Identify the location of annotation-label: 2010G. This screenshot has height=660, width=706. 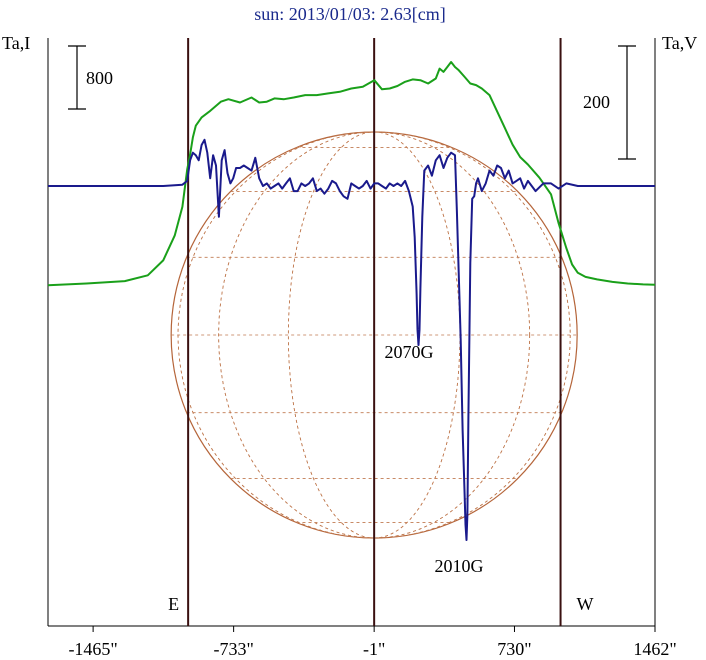
(458, 566).